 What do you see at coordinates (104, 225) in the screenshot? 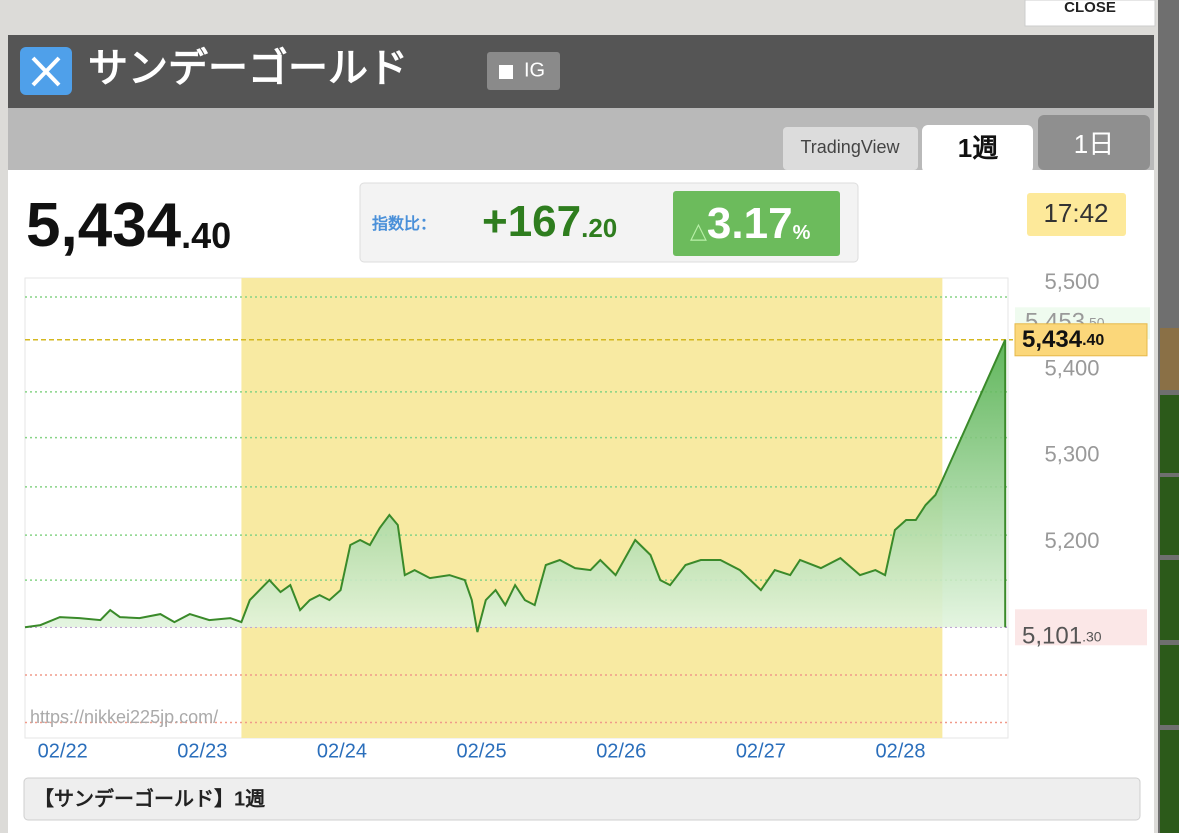
I see `price-int: 5,434` at bounding box center [104, 225].